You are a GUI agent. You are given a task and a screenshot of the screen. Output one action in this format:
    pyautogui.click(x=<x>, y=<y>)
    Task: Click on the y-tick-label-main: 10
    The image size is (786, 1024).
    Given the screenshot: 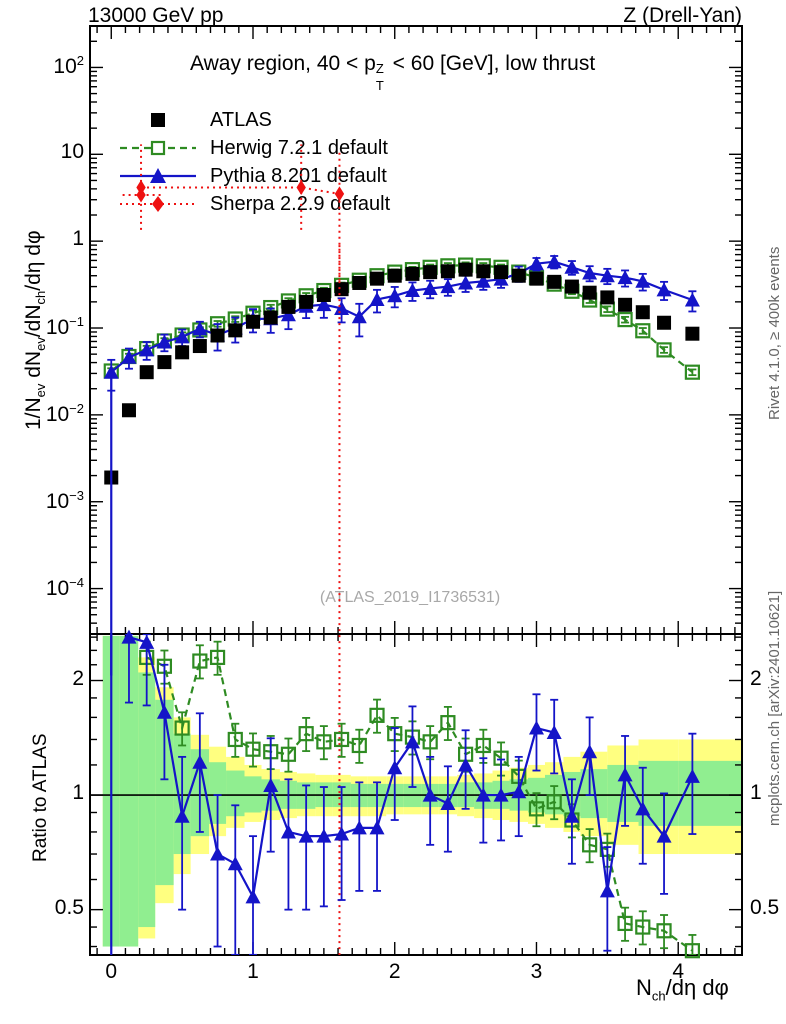 What is the action you would take?
    pyautogui.click(x=72, y=152)
    